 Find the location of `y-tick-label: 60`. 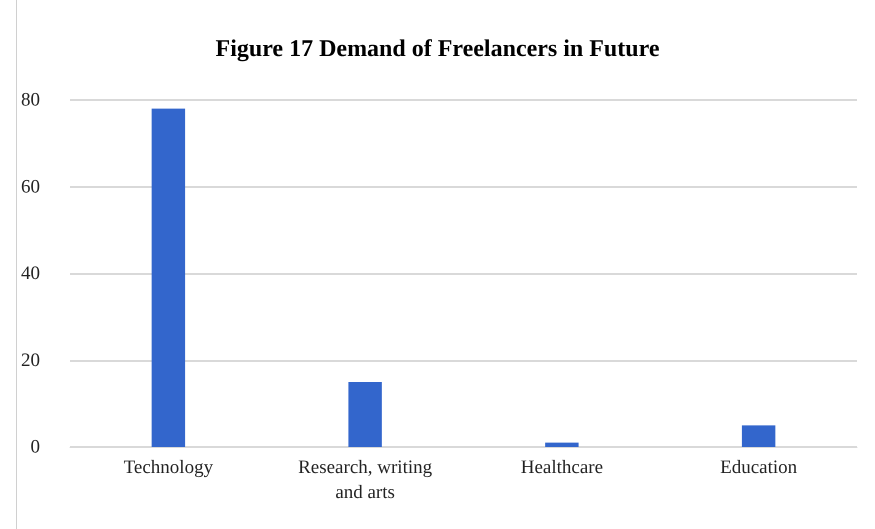

y-tick-label: 60 is located at coordinates (30, 187).